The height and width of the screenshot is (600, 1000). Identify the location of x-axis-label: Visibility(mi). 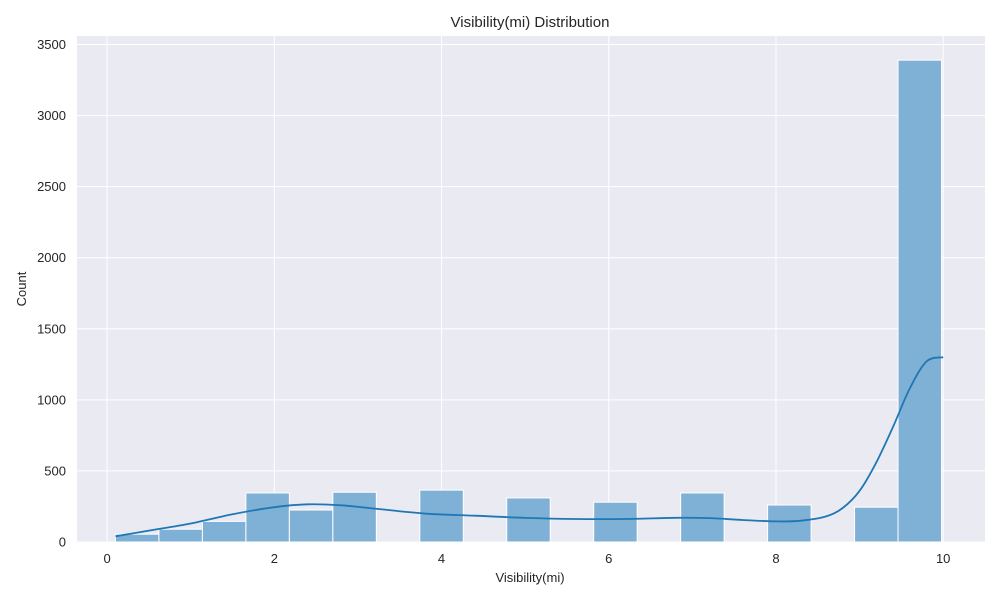
(529, 577).